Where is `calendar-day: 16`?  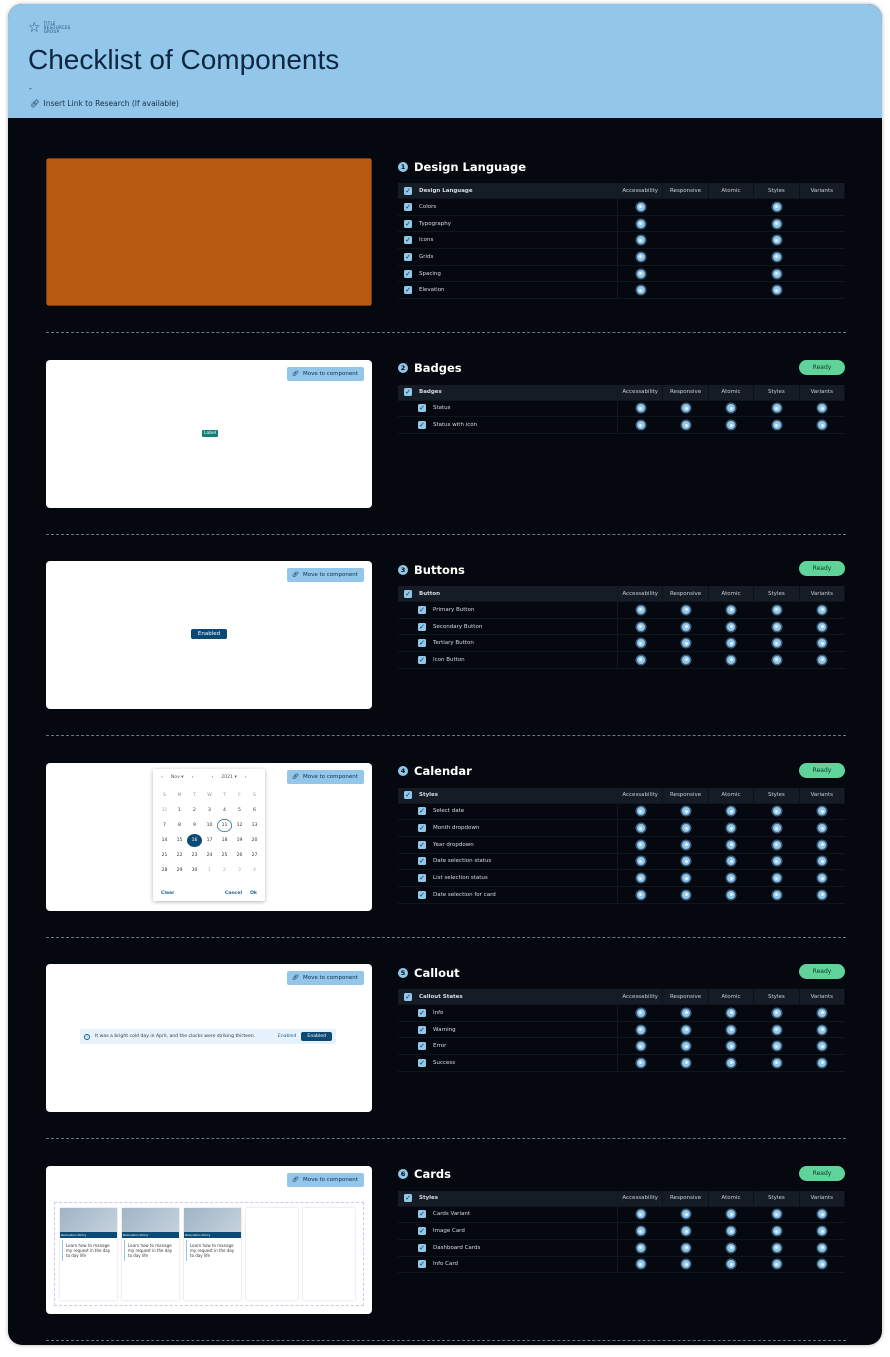 calendar-day: 16 is located at coordinates (194, 840).